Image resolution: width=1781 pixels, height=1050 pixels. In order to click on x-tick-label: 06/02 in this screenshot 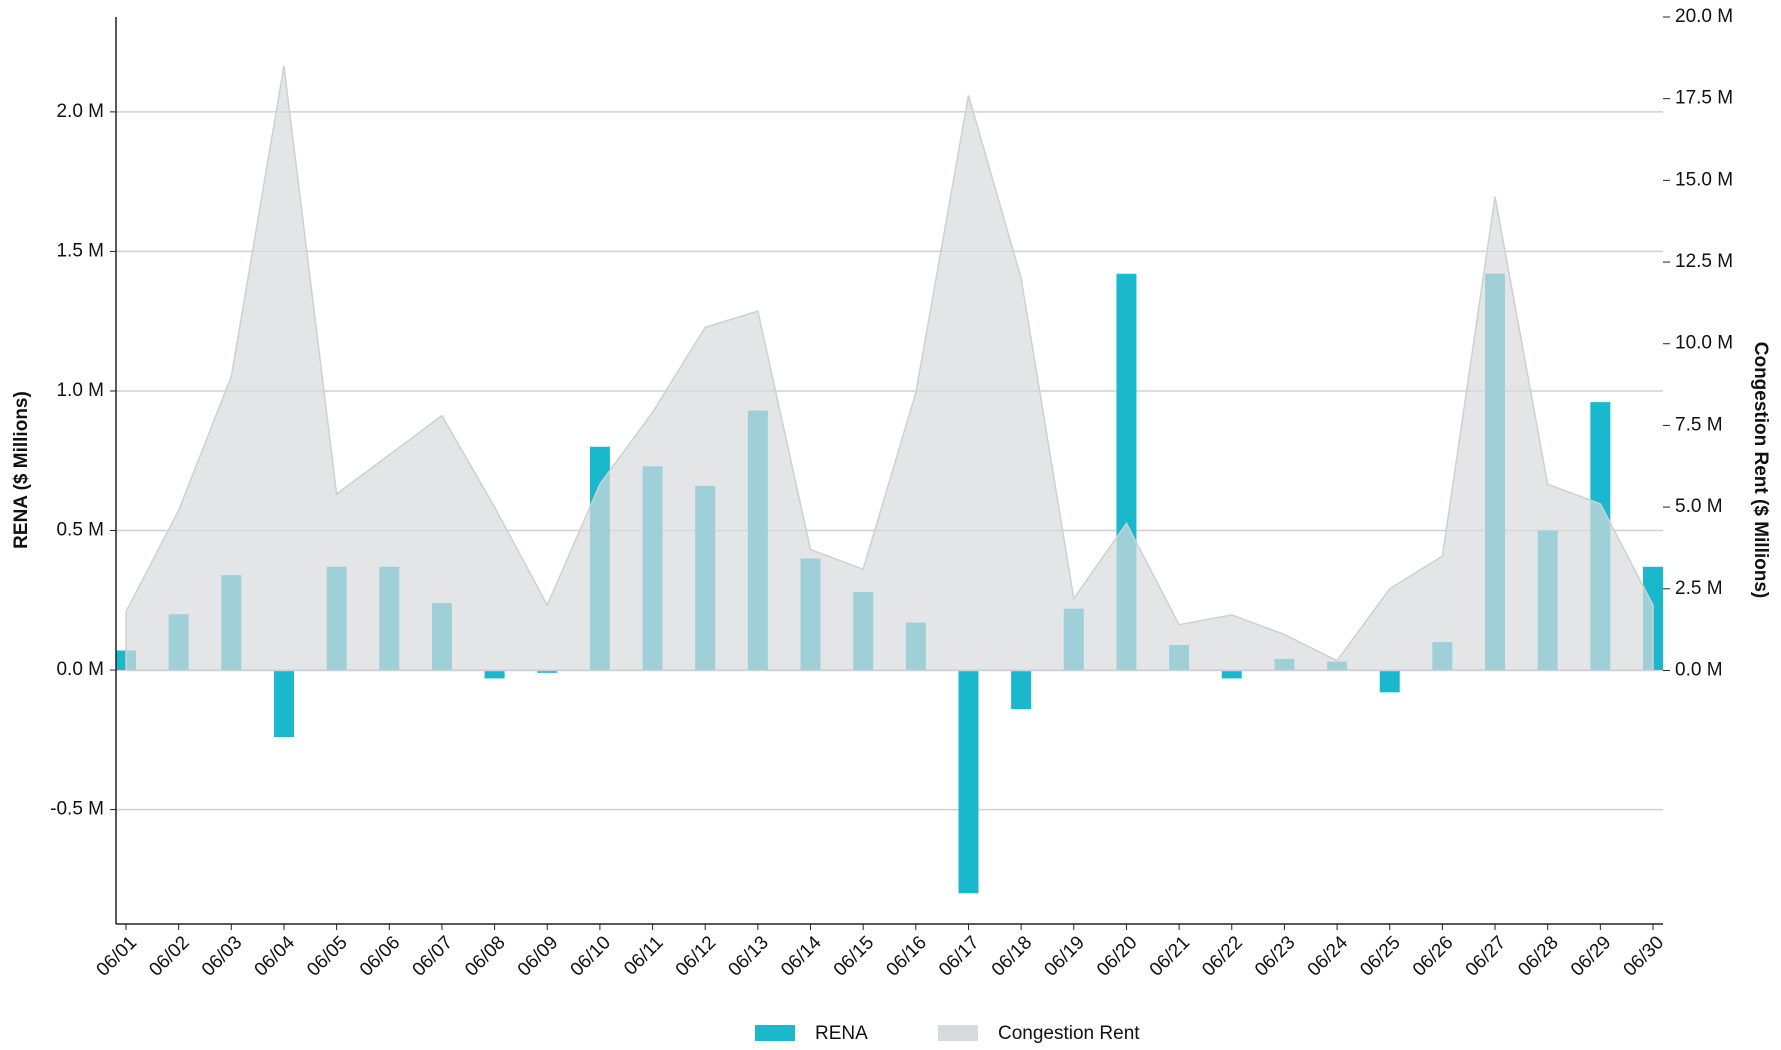, I will do `click(169, 956)`.